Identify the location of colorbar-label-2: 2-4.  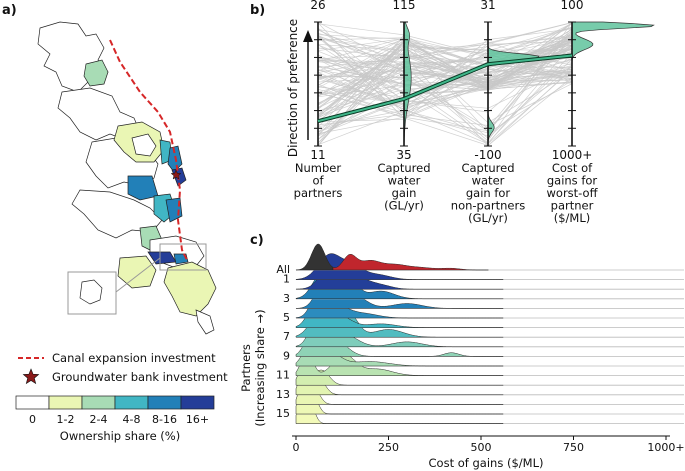
(99, 419).